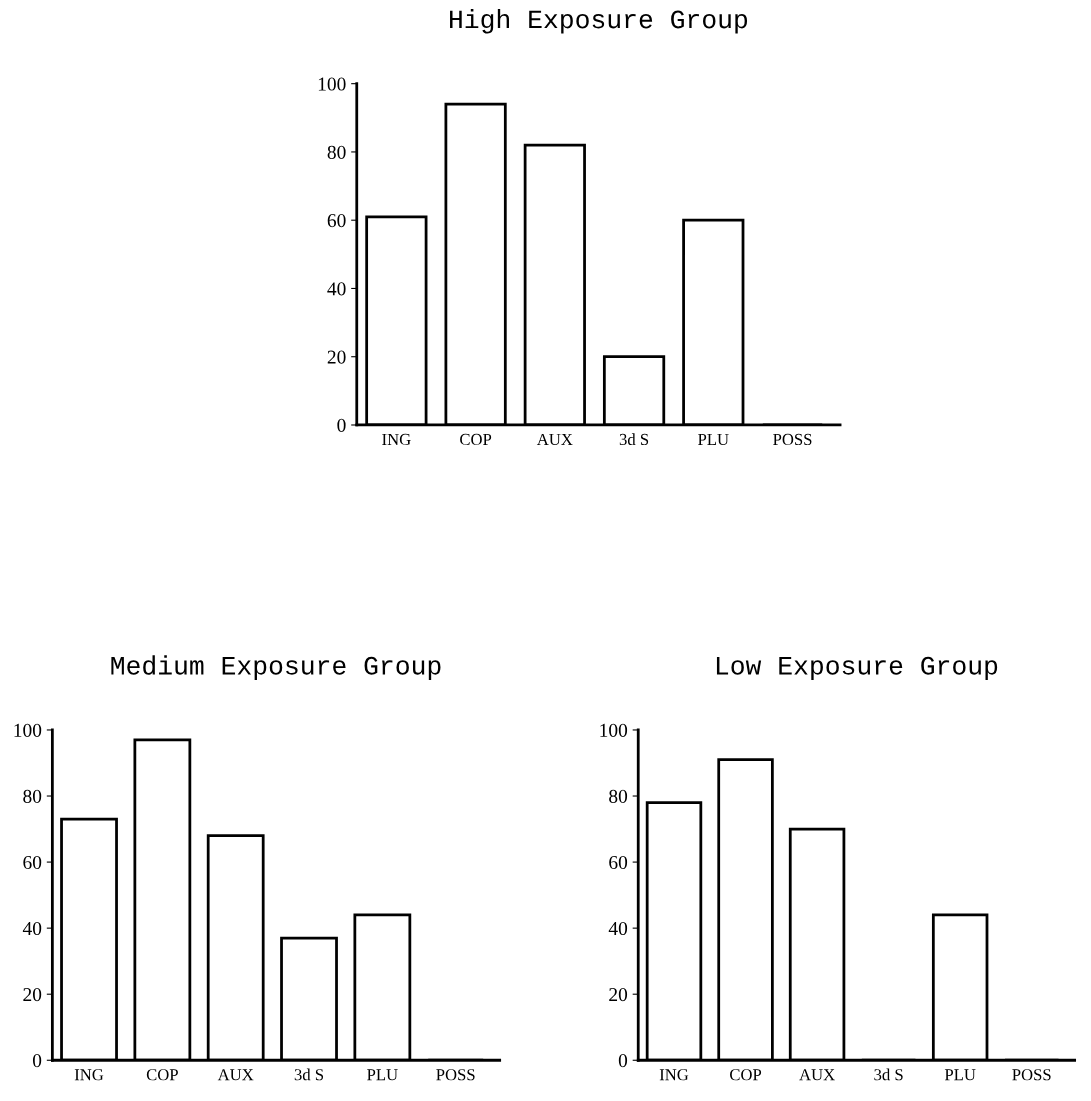  What do you see at coordinates (857, 668) in the screenshot?
I see `chart-title: Low Exposure Group` at bounding box center [857, 668].